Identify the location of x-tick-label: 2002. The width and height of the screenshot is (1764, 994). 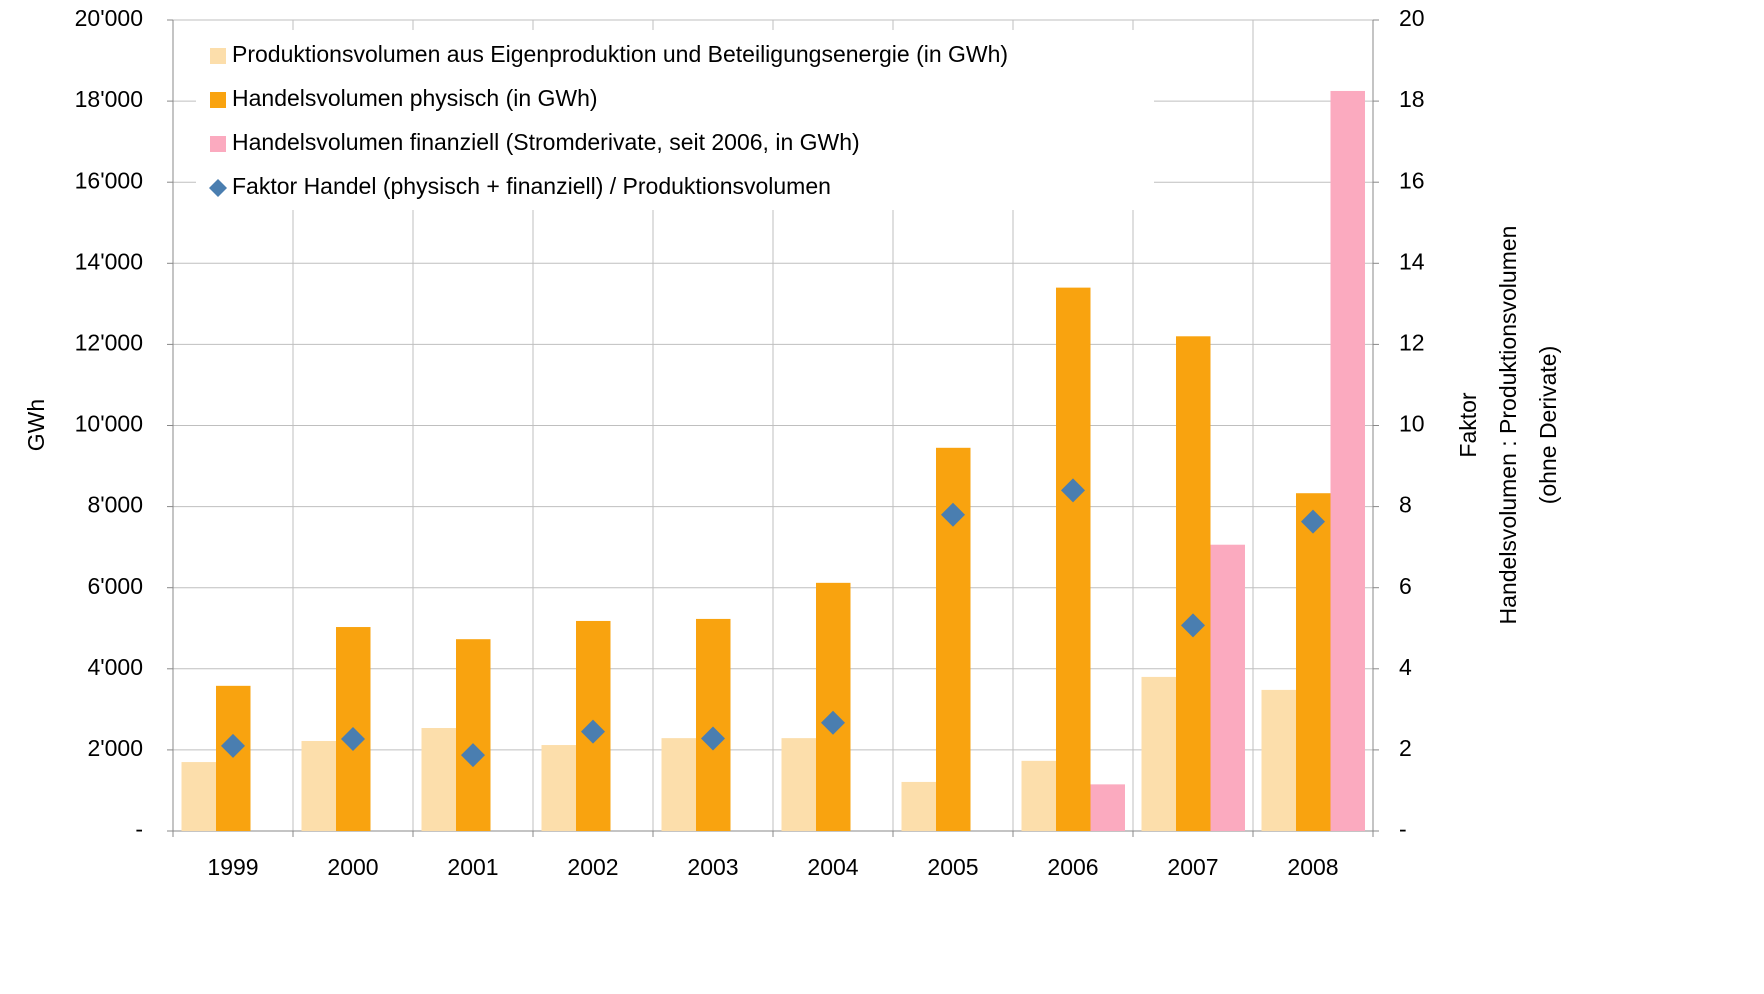
(592, 867).